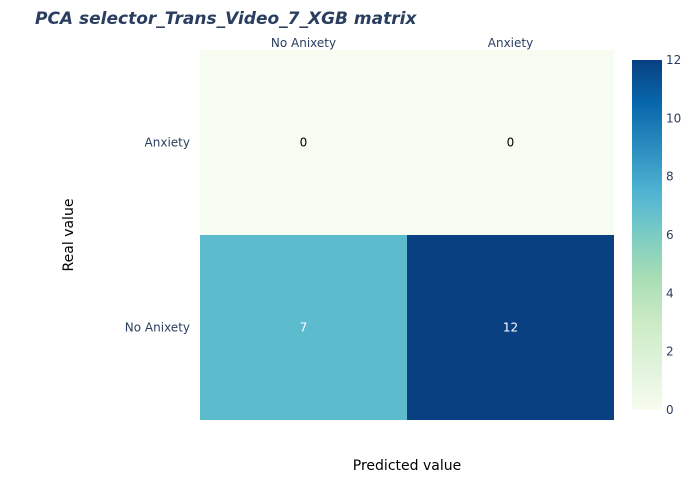 The height and width of the screenshot is (500, 700). What do you see at coordinates (673, 60) in the screenshot?
I see `colorbar-tick-label: 12` at bounding box center [673, 60].